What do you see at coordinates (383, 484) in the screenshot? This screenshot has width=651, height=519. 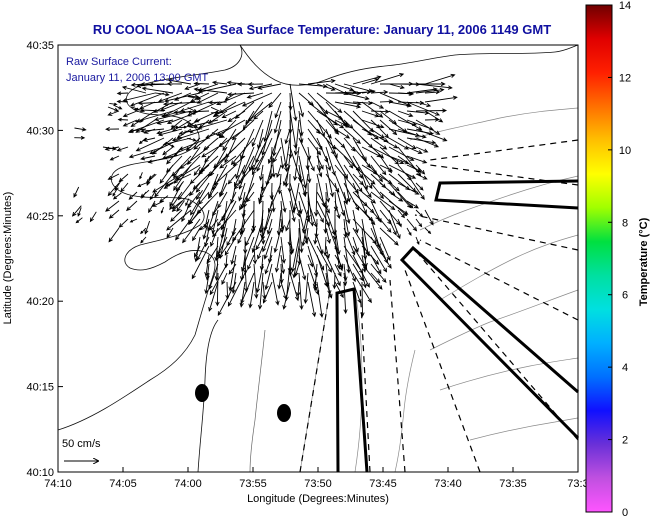 I see `x-tick-label: 73:45` at bounding box center [383, 484].